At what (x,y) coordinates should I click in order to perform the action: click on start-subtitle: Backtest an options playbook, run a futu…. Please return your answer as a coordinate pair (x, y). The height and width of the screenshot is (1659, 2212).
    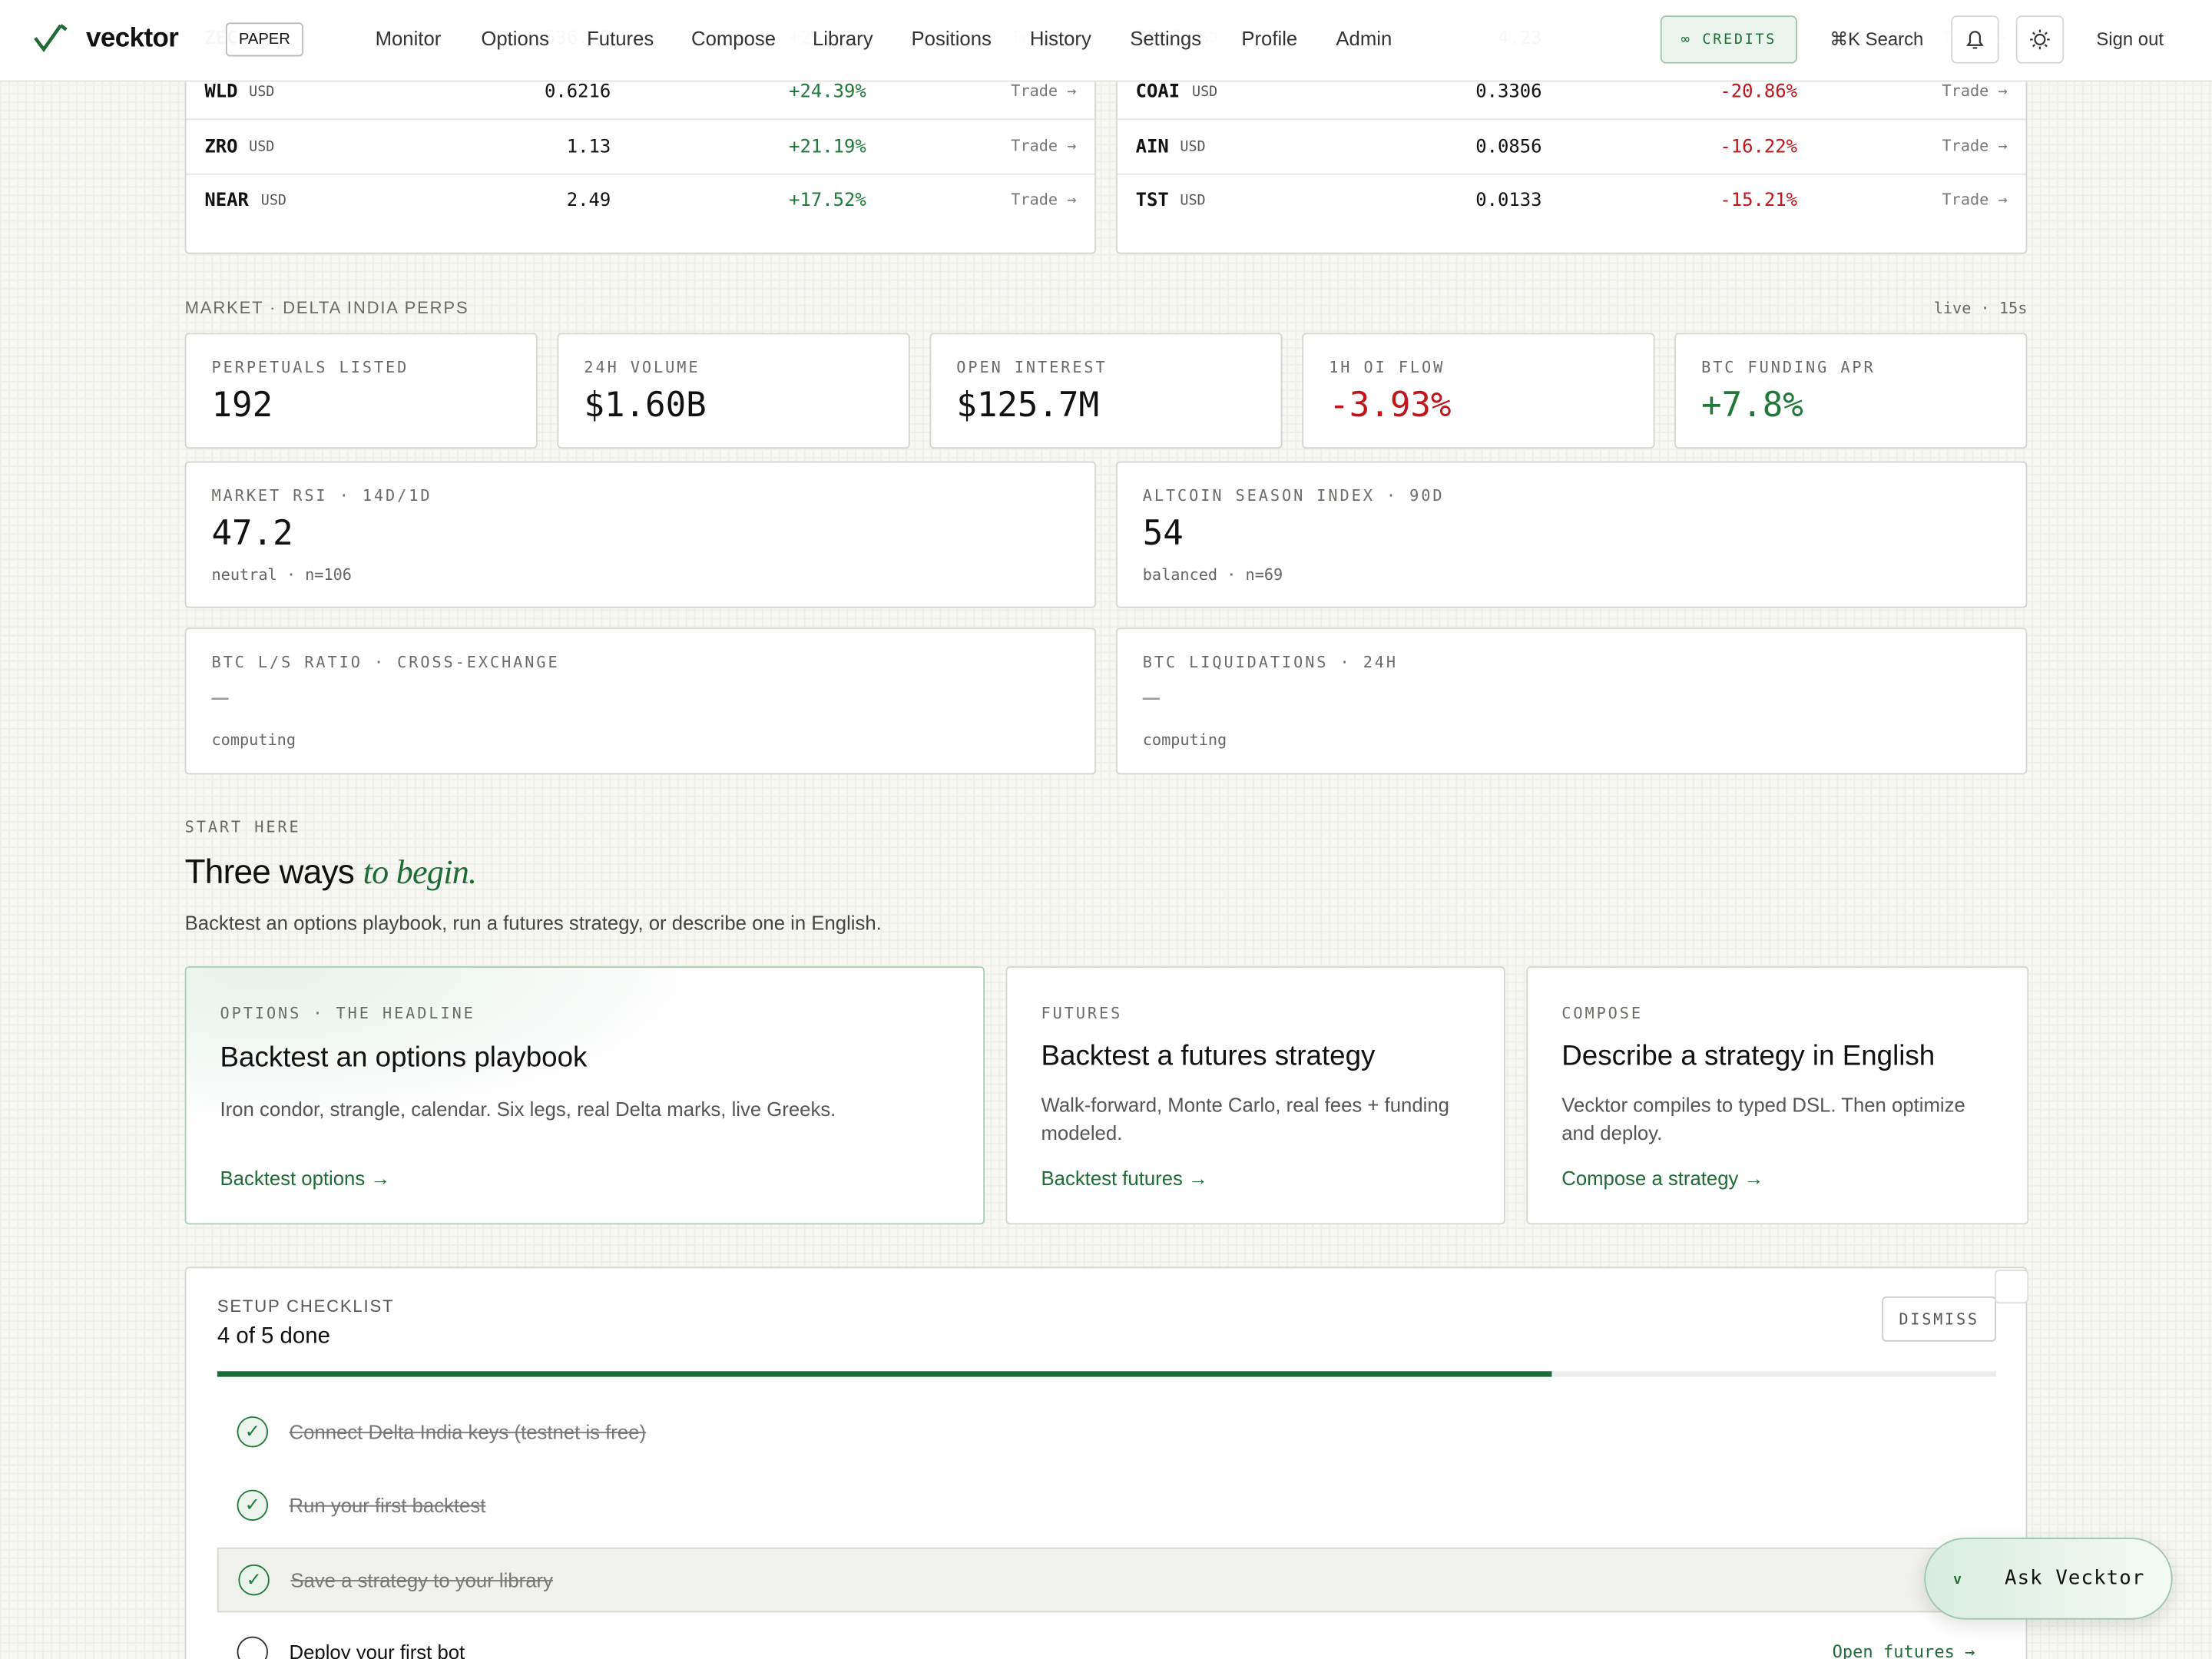
    Looking at the image, I should click on (533, 923).